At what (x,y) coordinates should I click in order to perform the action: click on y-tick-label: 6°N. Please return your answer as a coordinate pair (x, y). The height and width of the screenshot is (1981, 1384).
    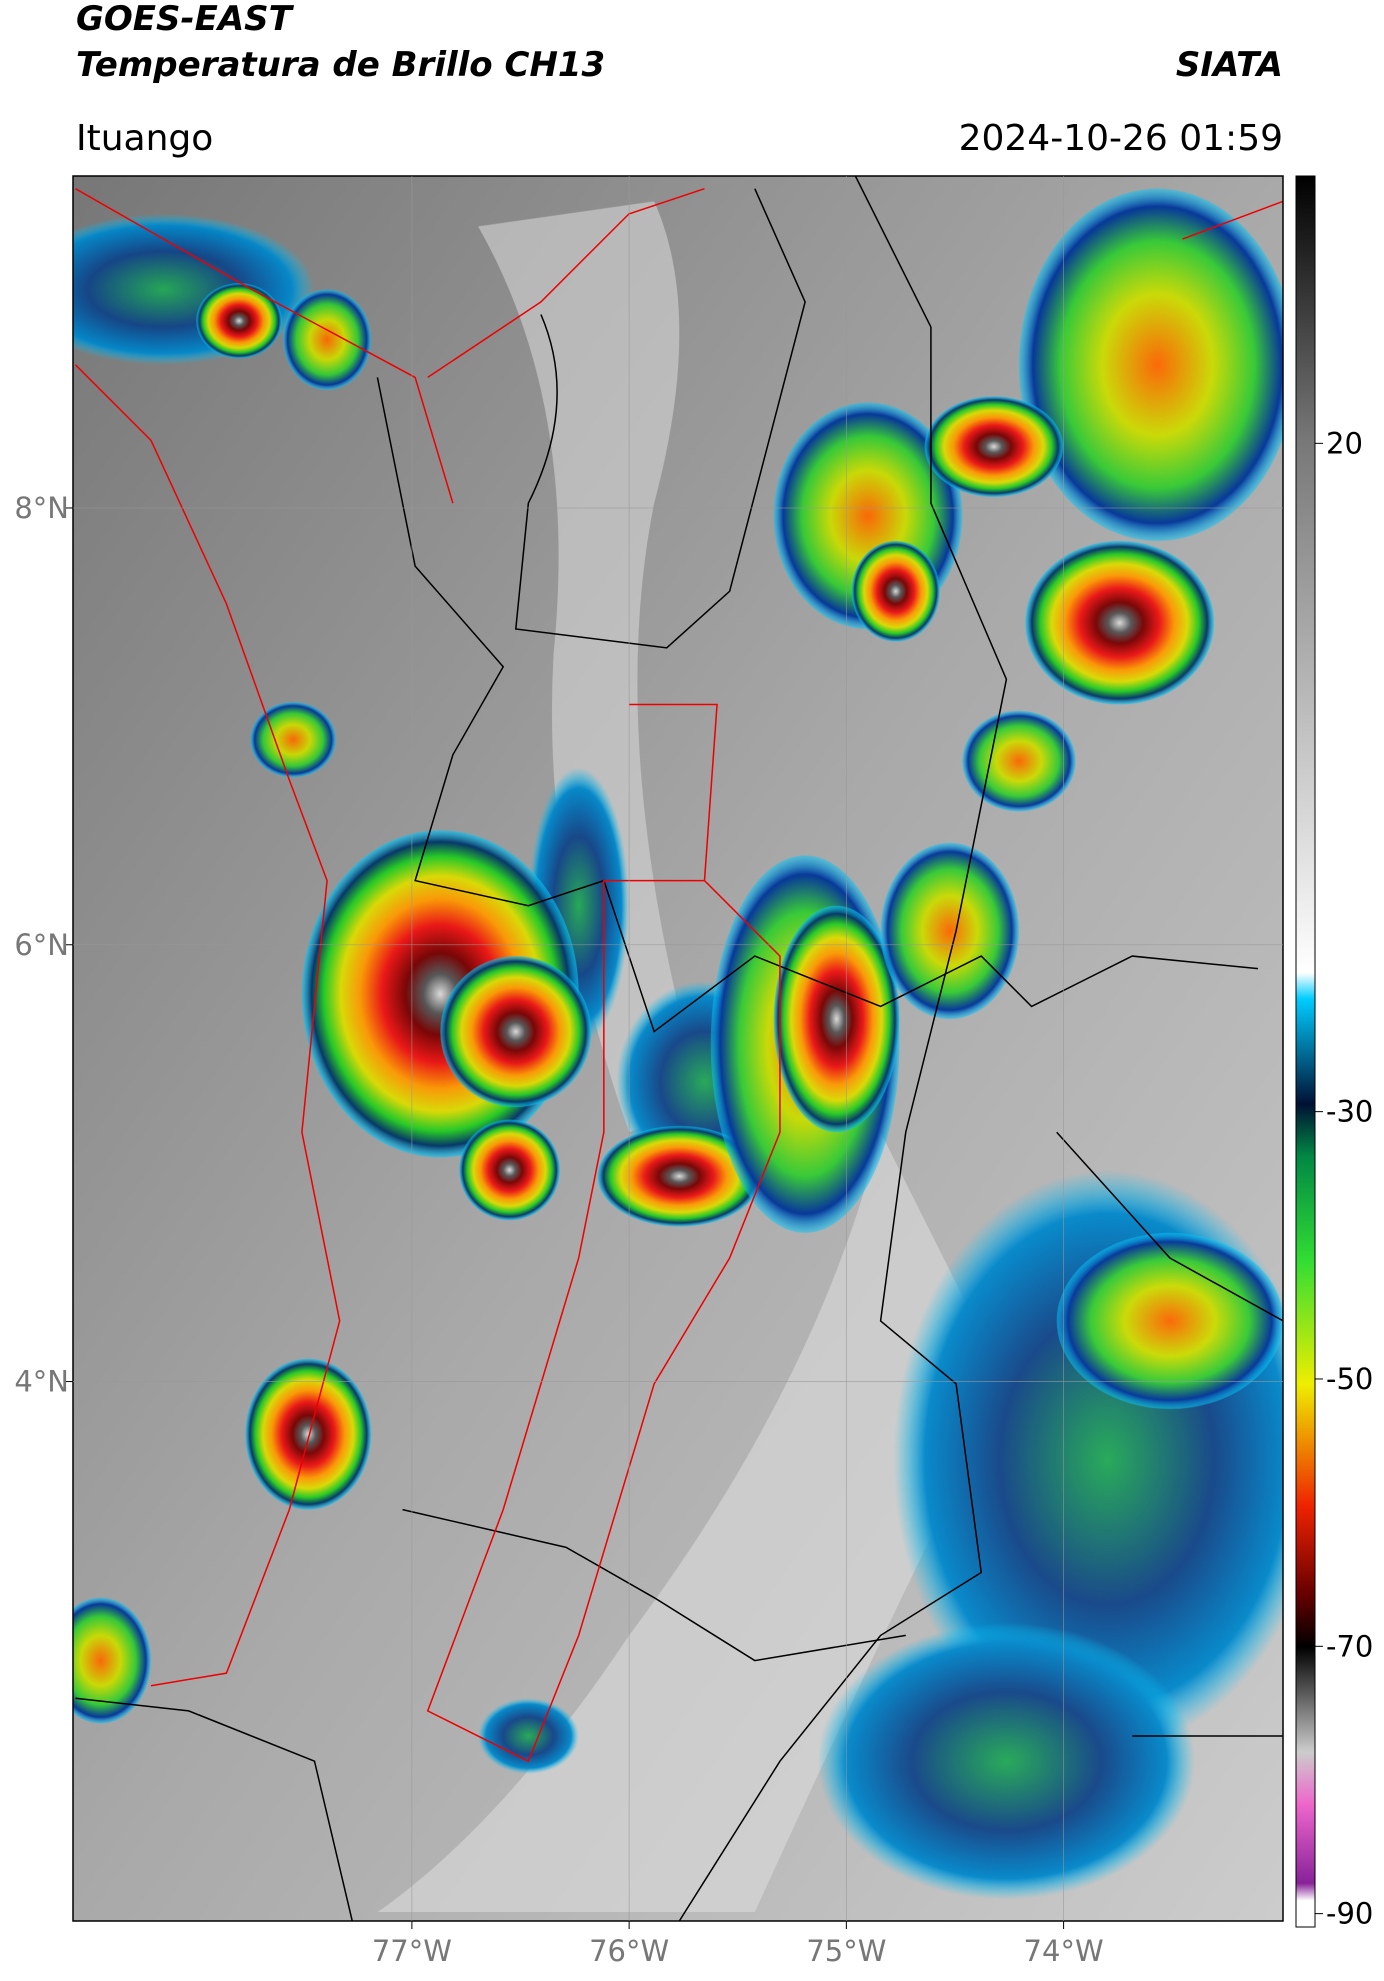
    Looking at the image, I should click on (41, 945).